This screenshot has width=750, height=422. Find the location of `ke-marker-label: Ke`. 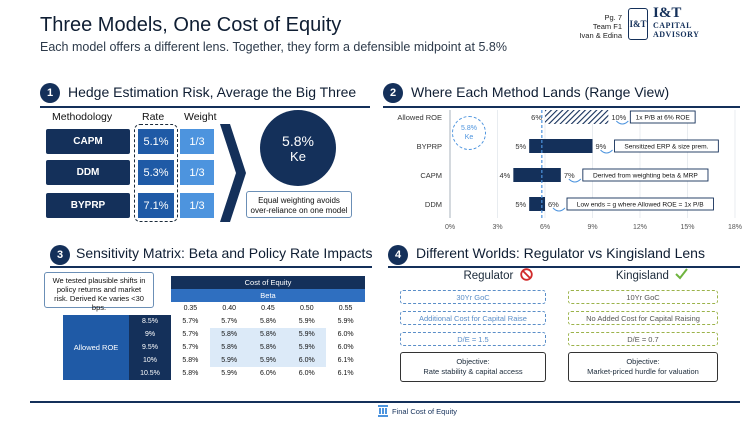

ke-marker-label: Ke is located at coordinates (469, 137).